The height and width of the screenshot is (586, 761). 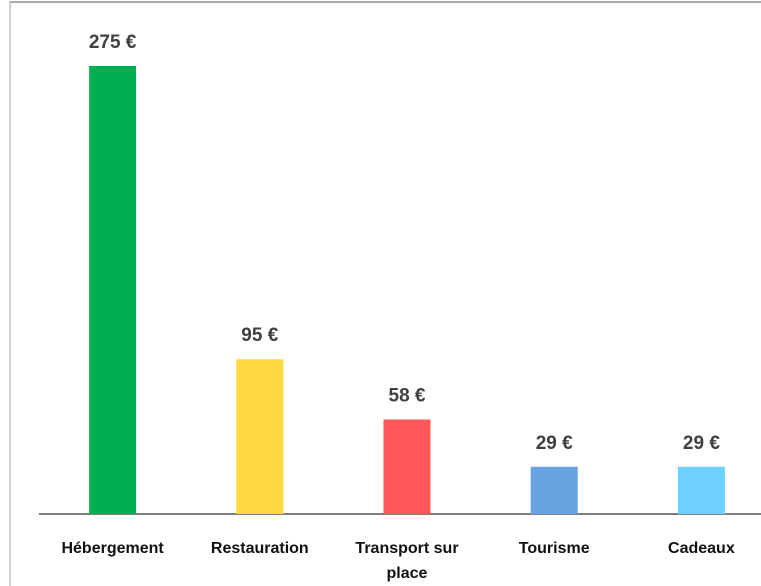 What do you see at coordinates (554, 548) in the screenshot?
I see `x-tick-label: Tourisme` at bounding box center [554, 548].